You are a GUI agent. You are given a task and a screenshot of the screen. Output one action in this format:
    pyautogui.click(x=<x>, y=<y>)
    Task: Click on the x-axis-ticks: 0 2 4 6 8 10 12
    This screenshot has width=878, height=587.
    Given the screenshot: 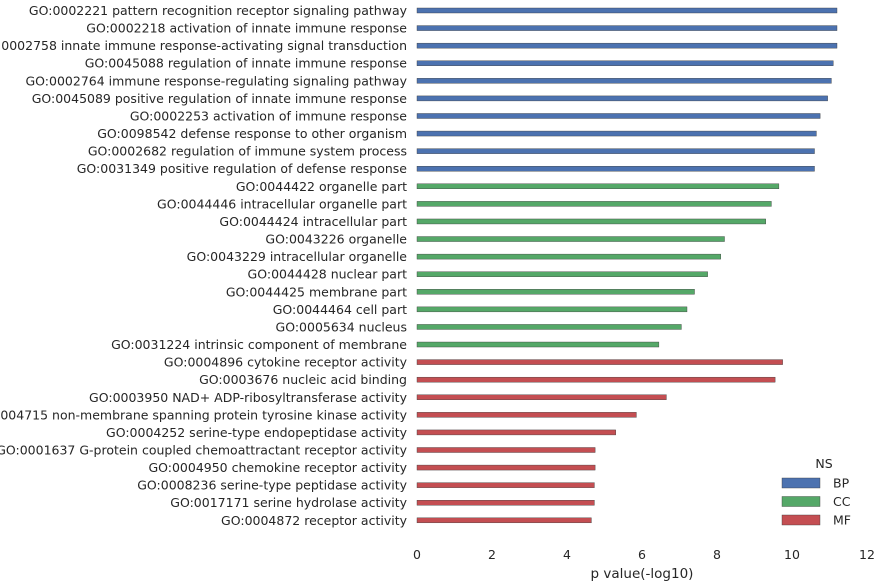 What is the action you would take?
    pyautogui.click(x=644, y=554)
    